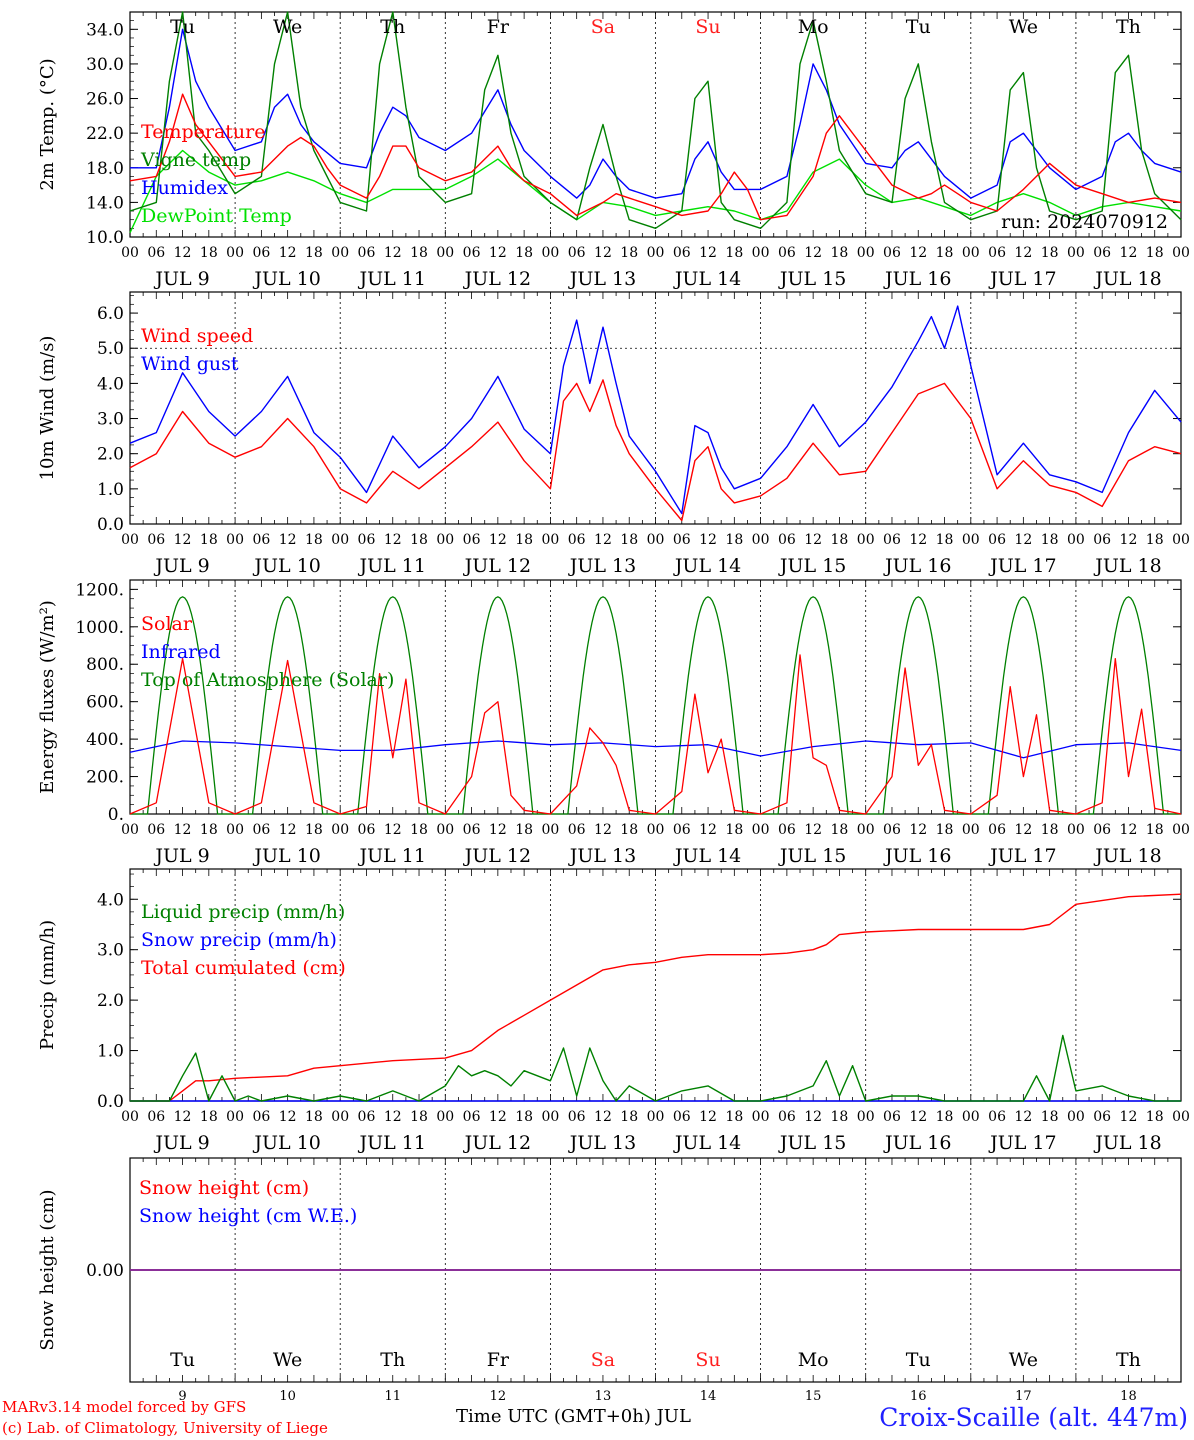 The height and width of the screenshot is (1440, 1194). What do you see at coordinates (287, 1360) in the screenshot?
I see `day-name-bottom: We` at bounding box center [287, 1360].